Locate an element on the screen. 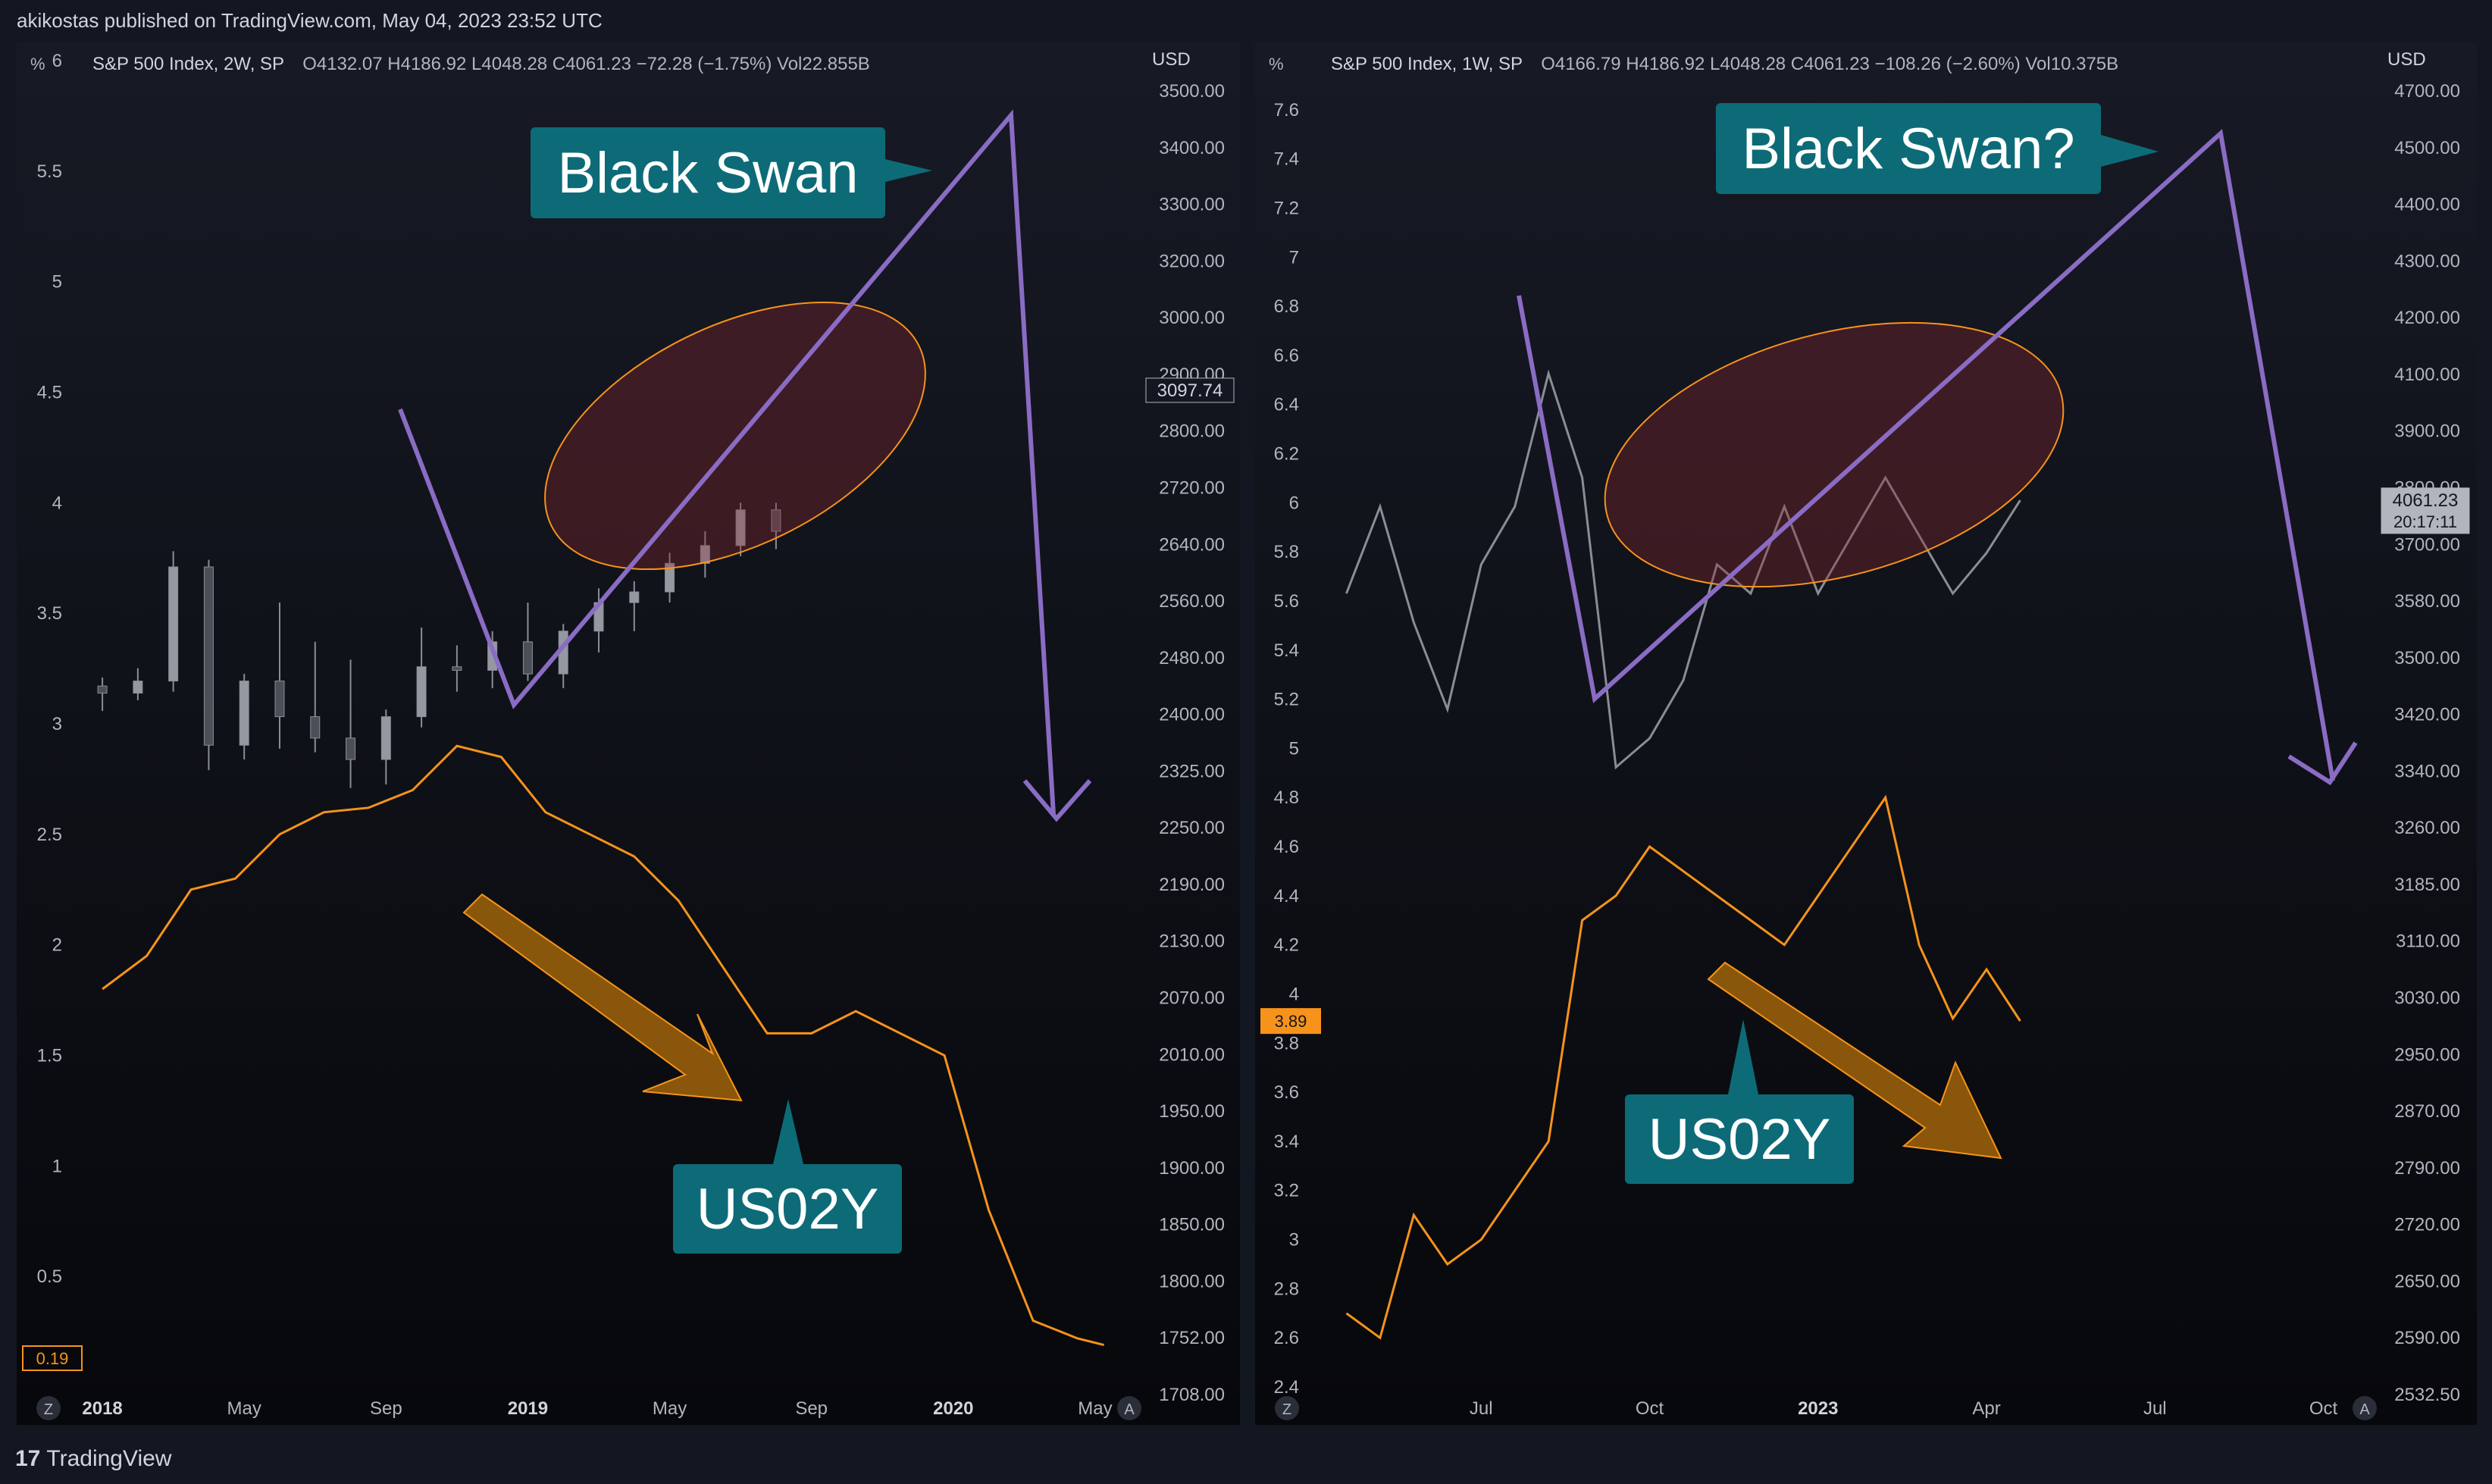  right-tick-label: 2190.00 is located at coordinates (1192, 885).